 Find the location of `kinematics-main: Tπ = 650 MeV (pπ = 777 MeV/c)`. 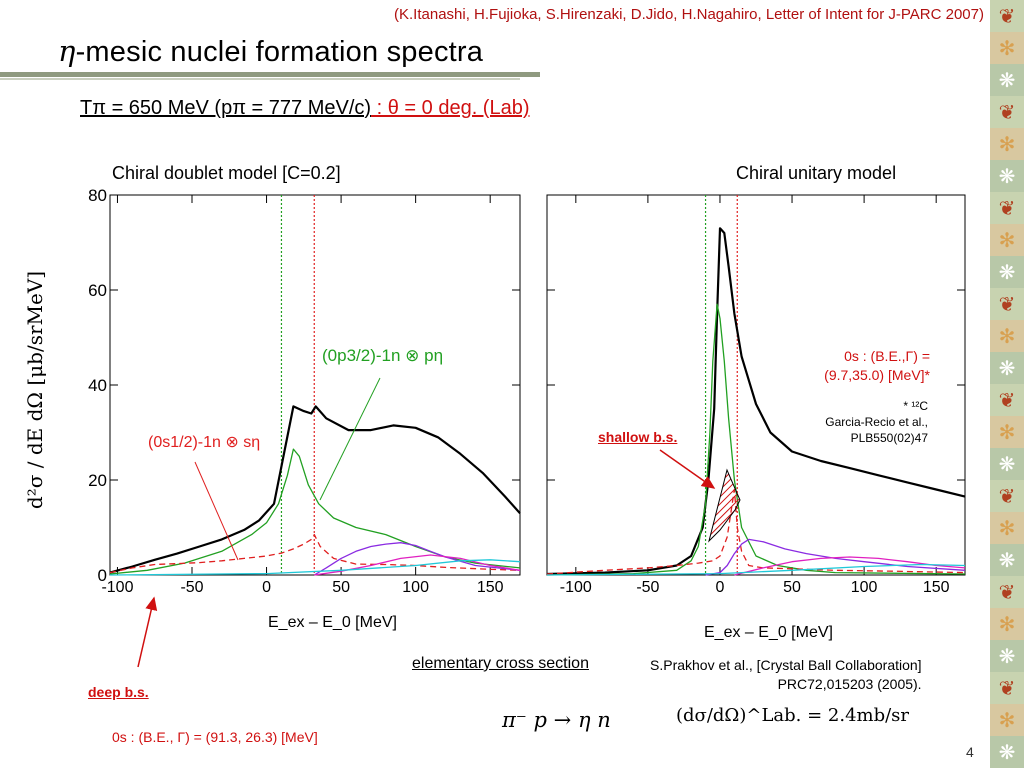

kinematics-main: Tπ = 650 MeV (pπ = 777 MeV/c) is located at coordinates (226, 108).